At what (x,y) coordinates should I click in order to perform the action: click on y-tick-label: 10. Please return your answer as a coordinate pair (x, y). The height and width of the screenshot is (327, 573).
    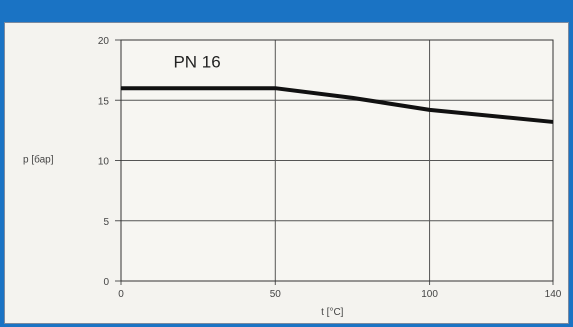
    Looking at the image, I should click on (104, 162).